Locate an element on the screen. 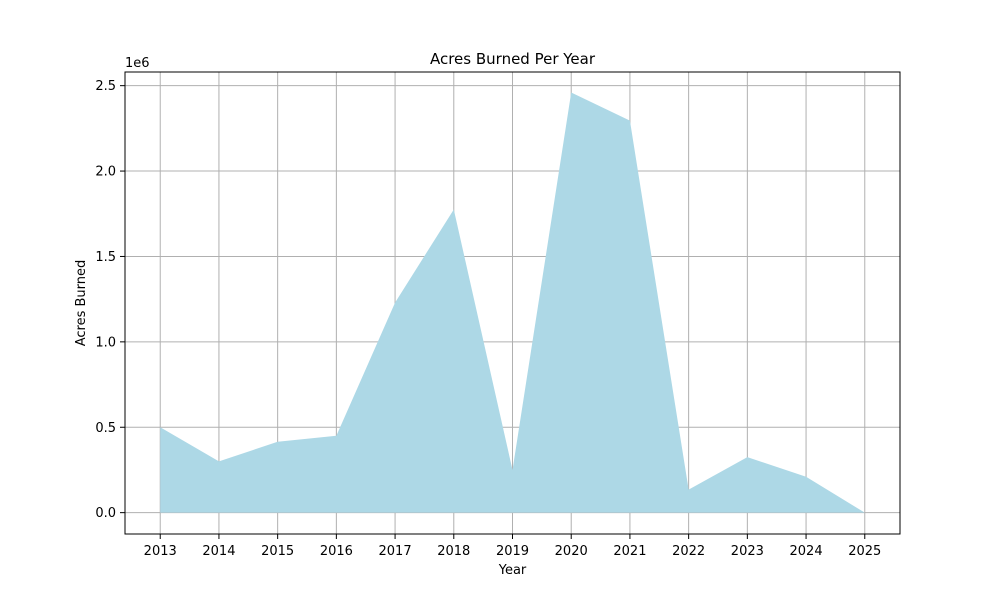 This screenshot has height=600, width=1000. y-tick-label: 1.0 is located at coordinates (105, 342).